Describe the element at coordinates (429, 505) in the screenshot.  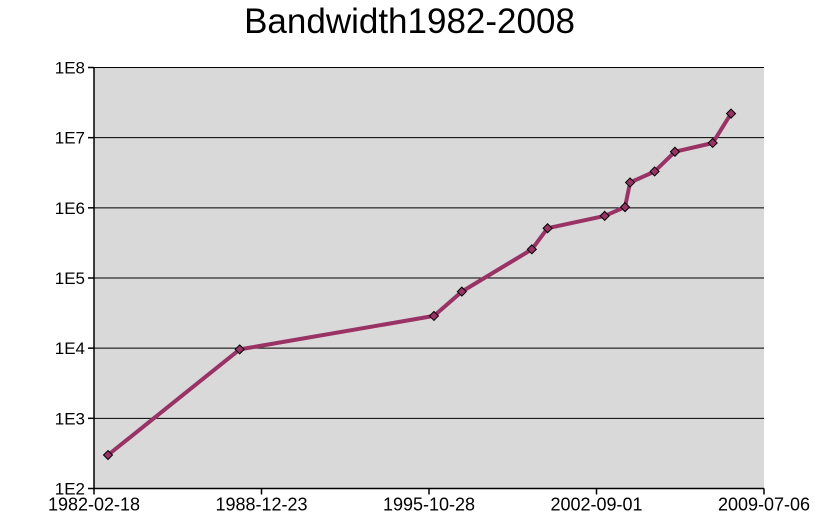
I see `x-tick-label: 1995-10-28` at that location.